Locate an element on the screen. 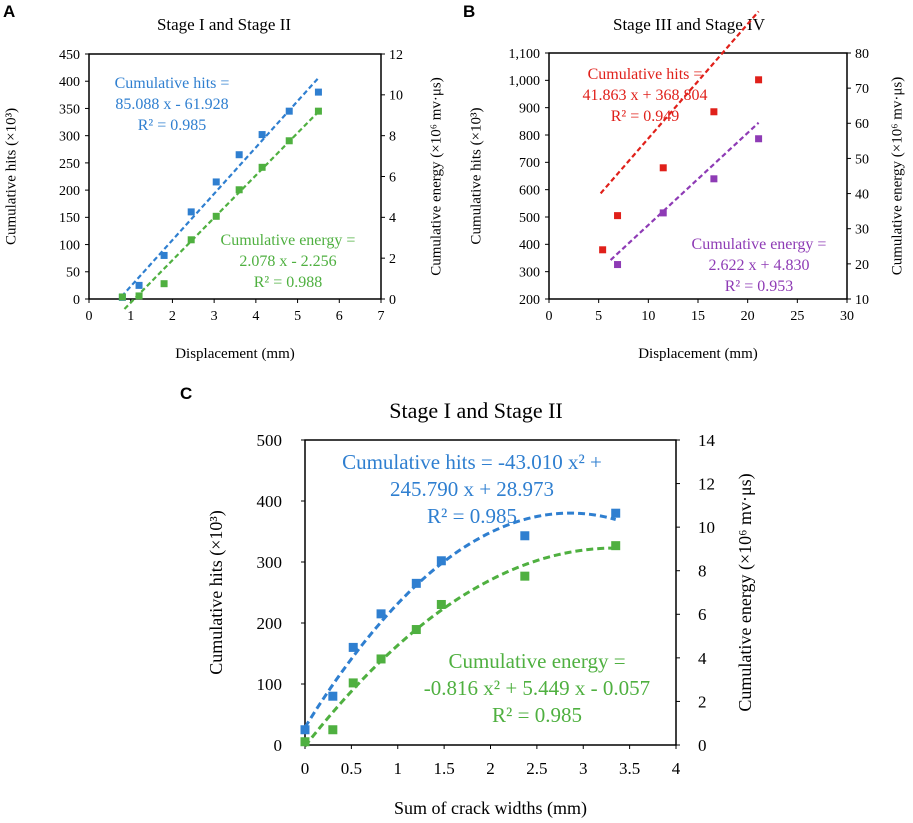 This screenshot has width=913, height=823. y2-tick-label: 4 is located at coordinates (702, 658).